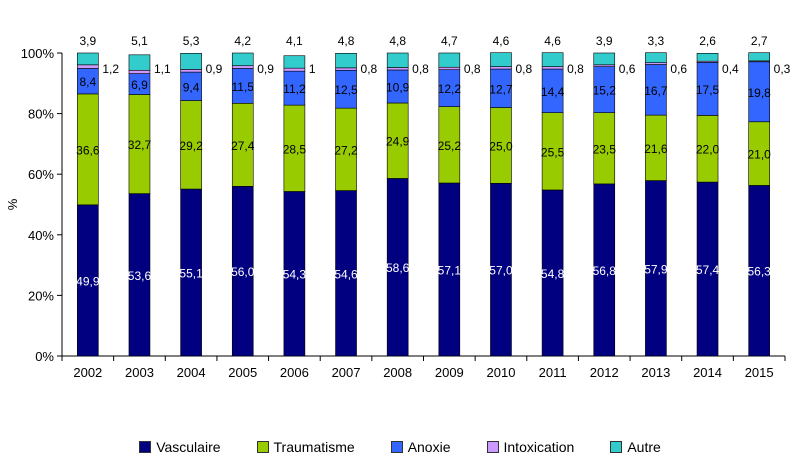  I want to click on data-label-anoxie: 9,4, so click(191, 87).